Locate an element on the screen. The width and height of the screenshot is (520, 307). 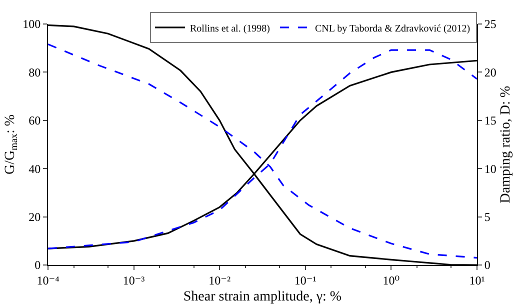
x-tick-label: 10¹ is located at coordinates (477, 280).